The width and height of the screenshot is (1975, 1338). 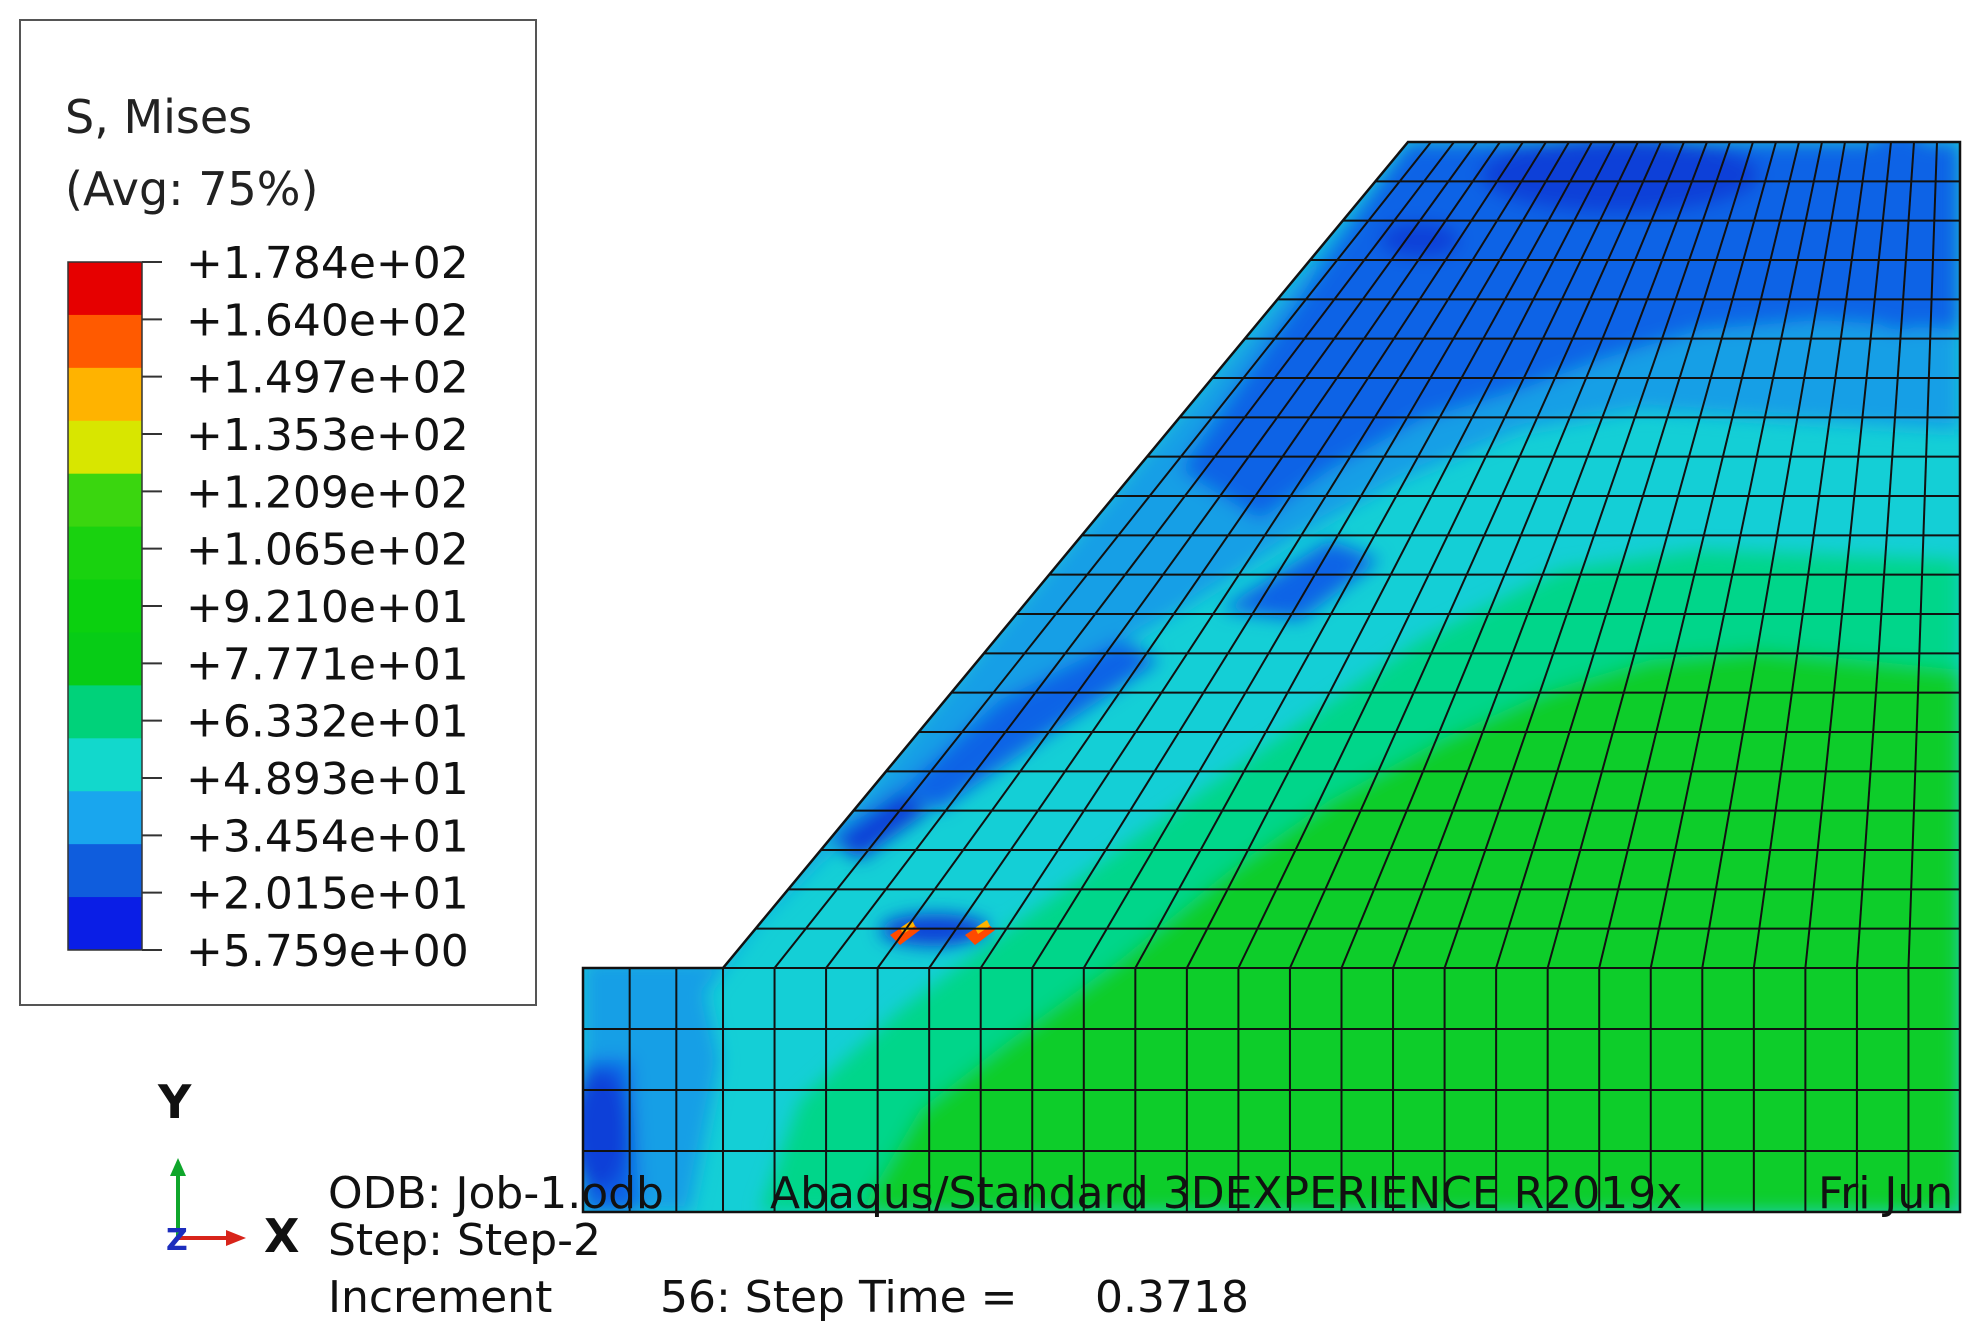 What do you see at coordinates (158, 117) in the screenshot?
I see `legend-title: S, Mises` at bounding box center [158, 117].